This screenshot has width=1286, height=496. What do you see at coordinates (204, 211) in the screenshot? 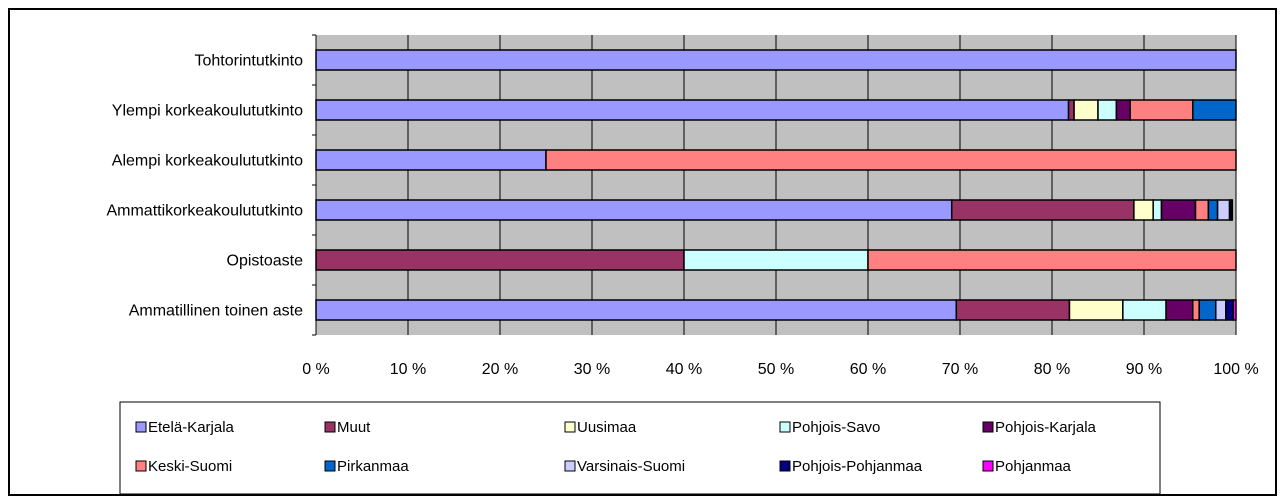
I see `category-label: Ammattikorkeakoulututkinto` at bounding box center [204, 211].